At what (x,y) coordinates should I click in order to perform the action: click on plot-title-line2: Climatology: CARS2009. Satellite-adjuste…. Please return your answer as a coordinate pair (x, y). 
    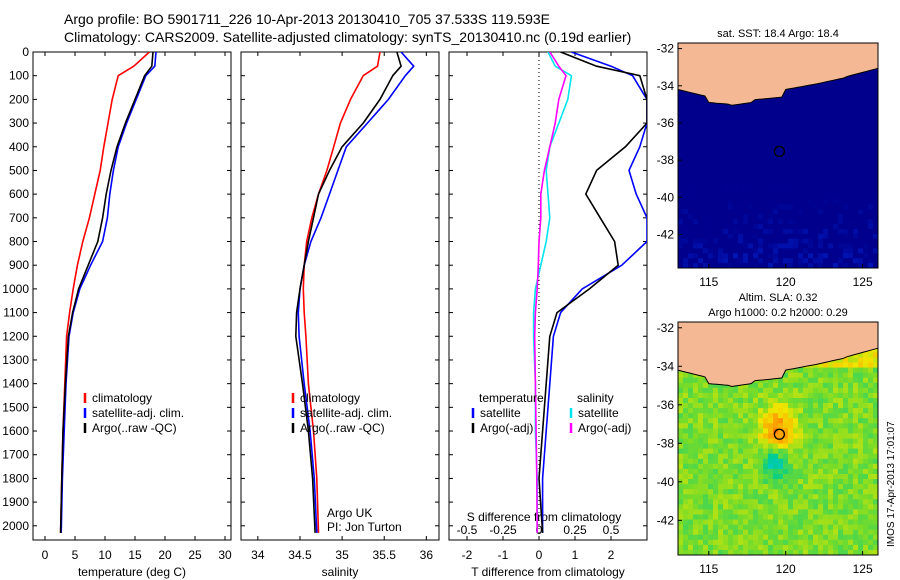
    Looking at the image, I should click on (348, 37).